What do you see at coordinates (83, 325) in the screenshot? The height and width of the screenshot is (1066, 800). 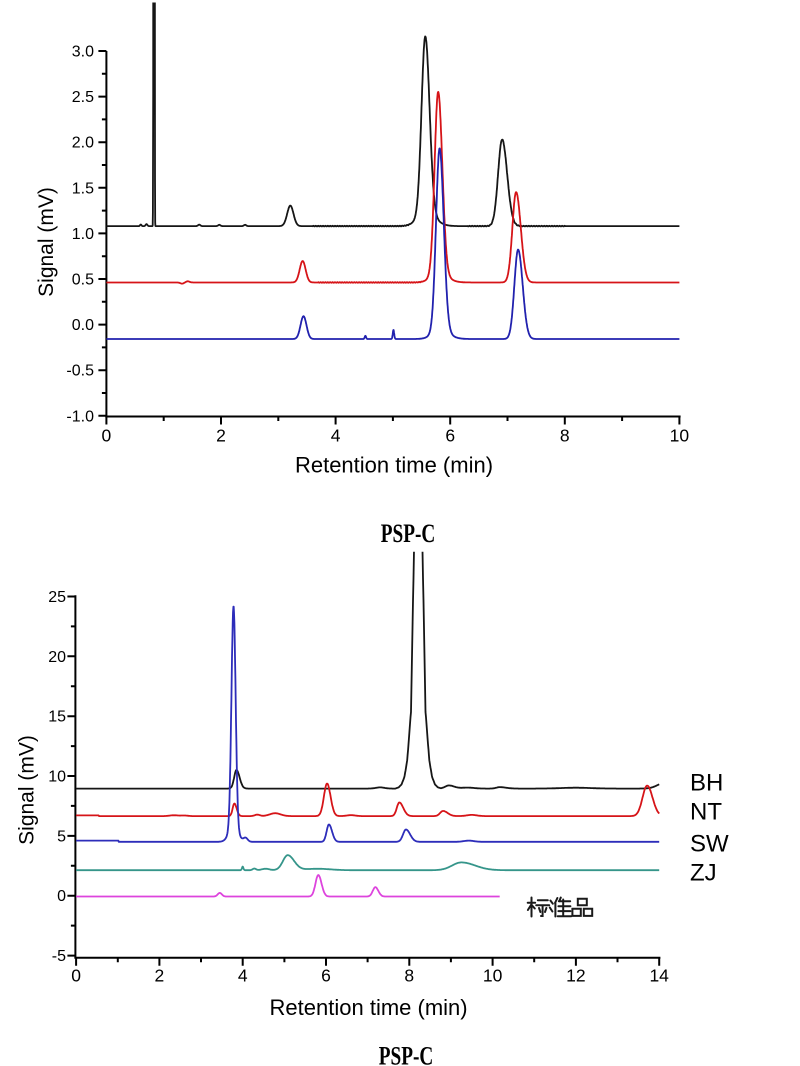 I see `svg-text: 0.0` at bounding box center [83, 325].